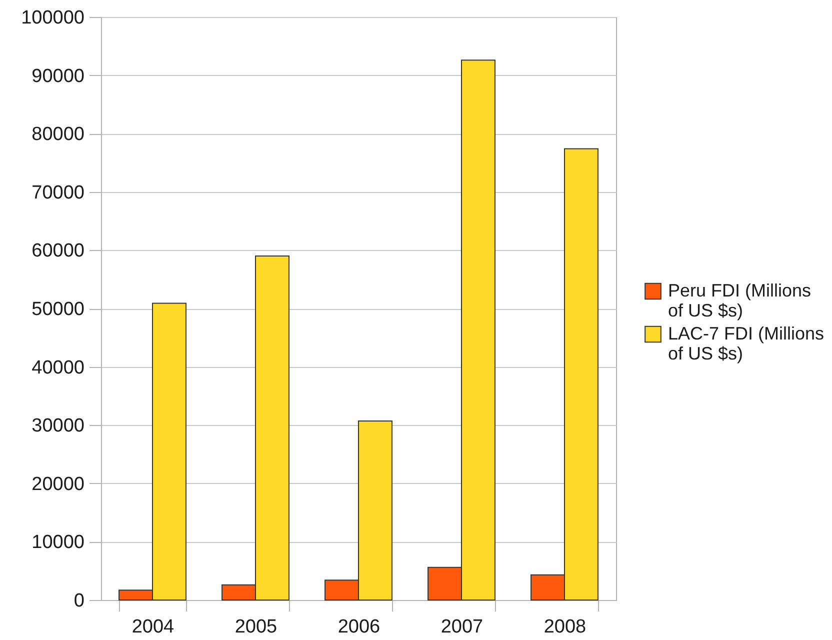 The height and width of the screenshot is (640, 832). Describe the element at coordinates (462, 627) in the screenshot. I see `x-tick-label: 2007` at that location.